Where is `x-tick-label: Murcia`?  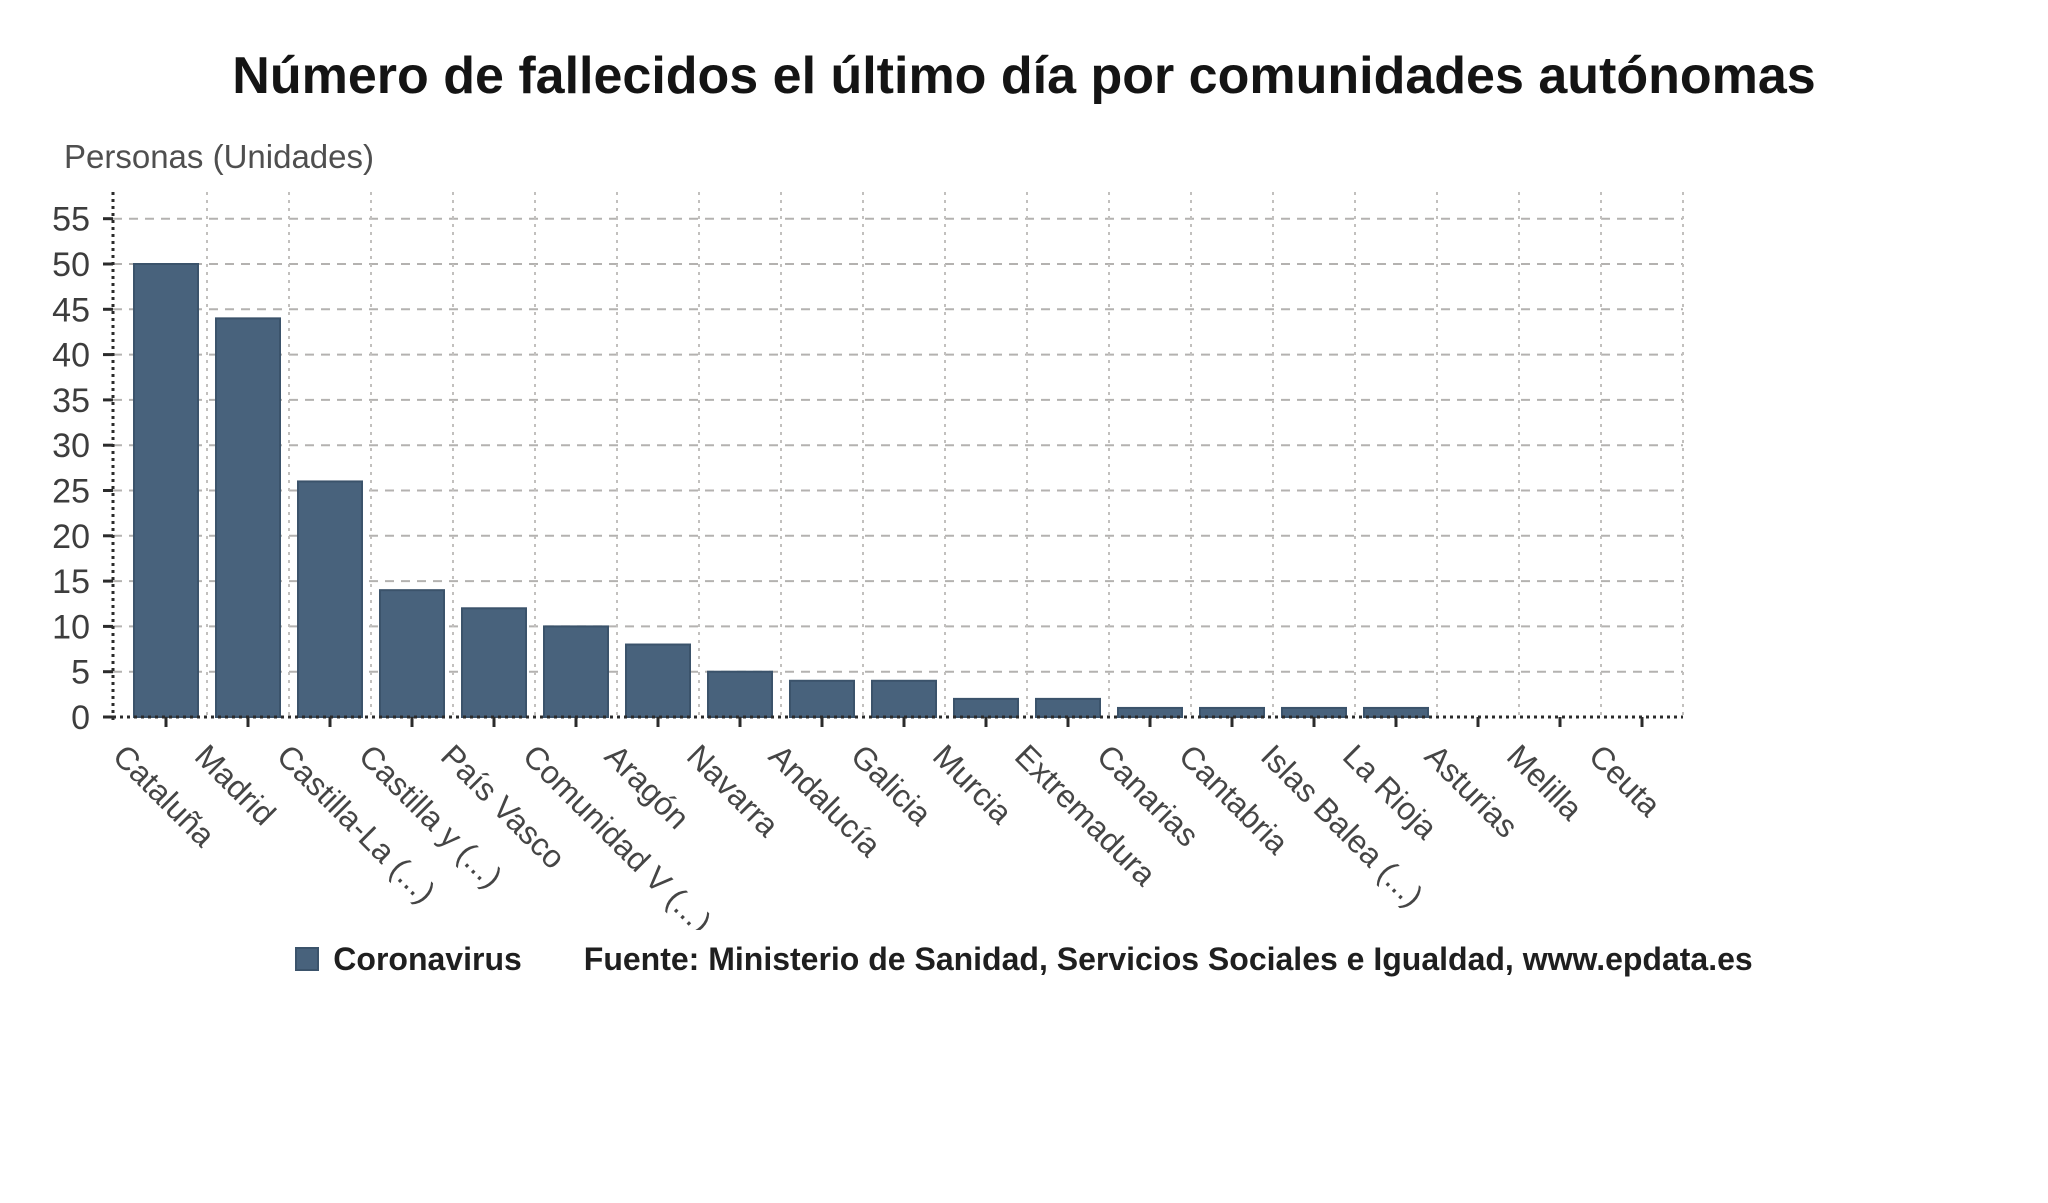 x-tick-label: Murcia is located at coordinates (972, 783).